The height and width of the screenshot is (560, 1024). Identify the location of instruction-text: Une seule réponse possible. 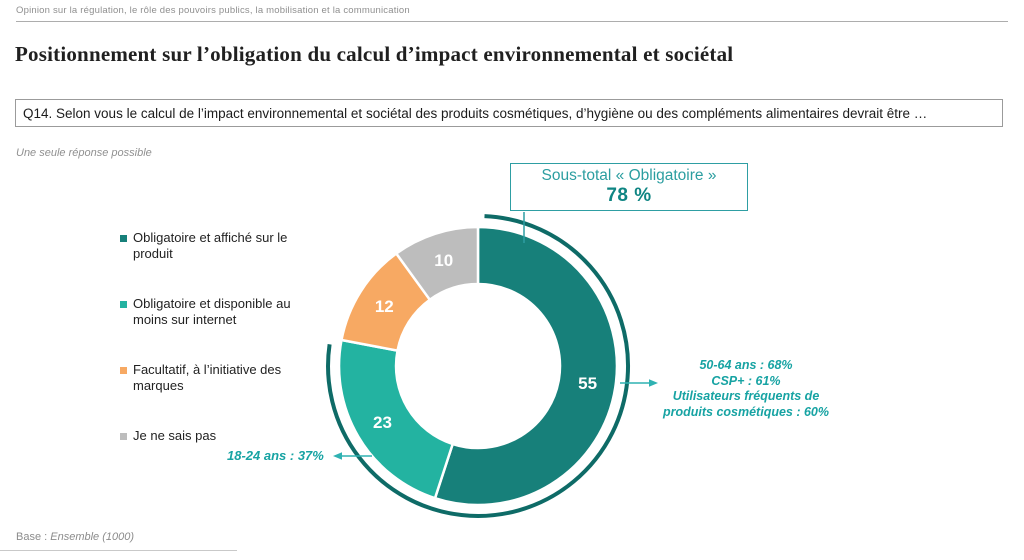
(84, 153).